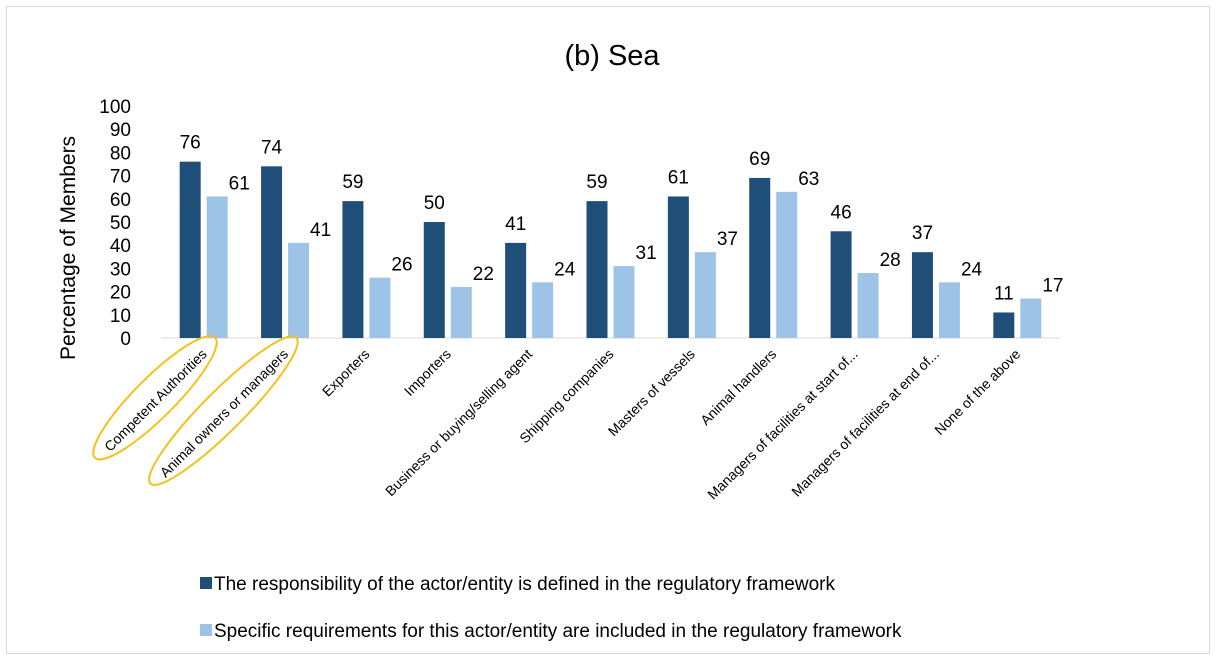 The image size is (1216, 660). Describe the element at coordinates (458, 422) in the screenshot. I see `x-tick-label: Business or buying/selling agent` at that location.